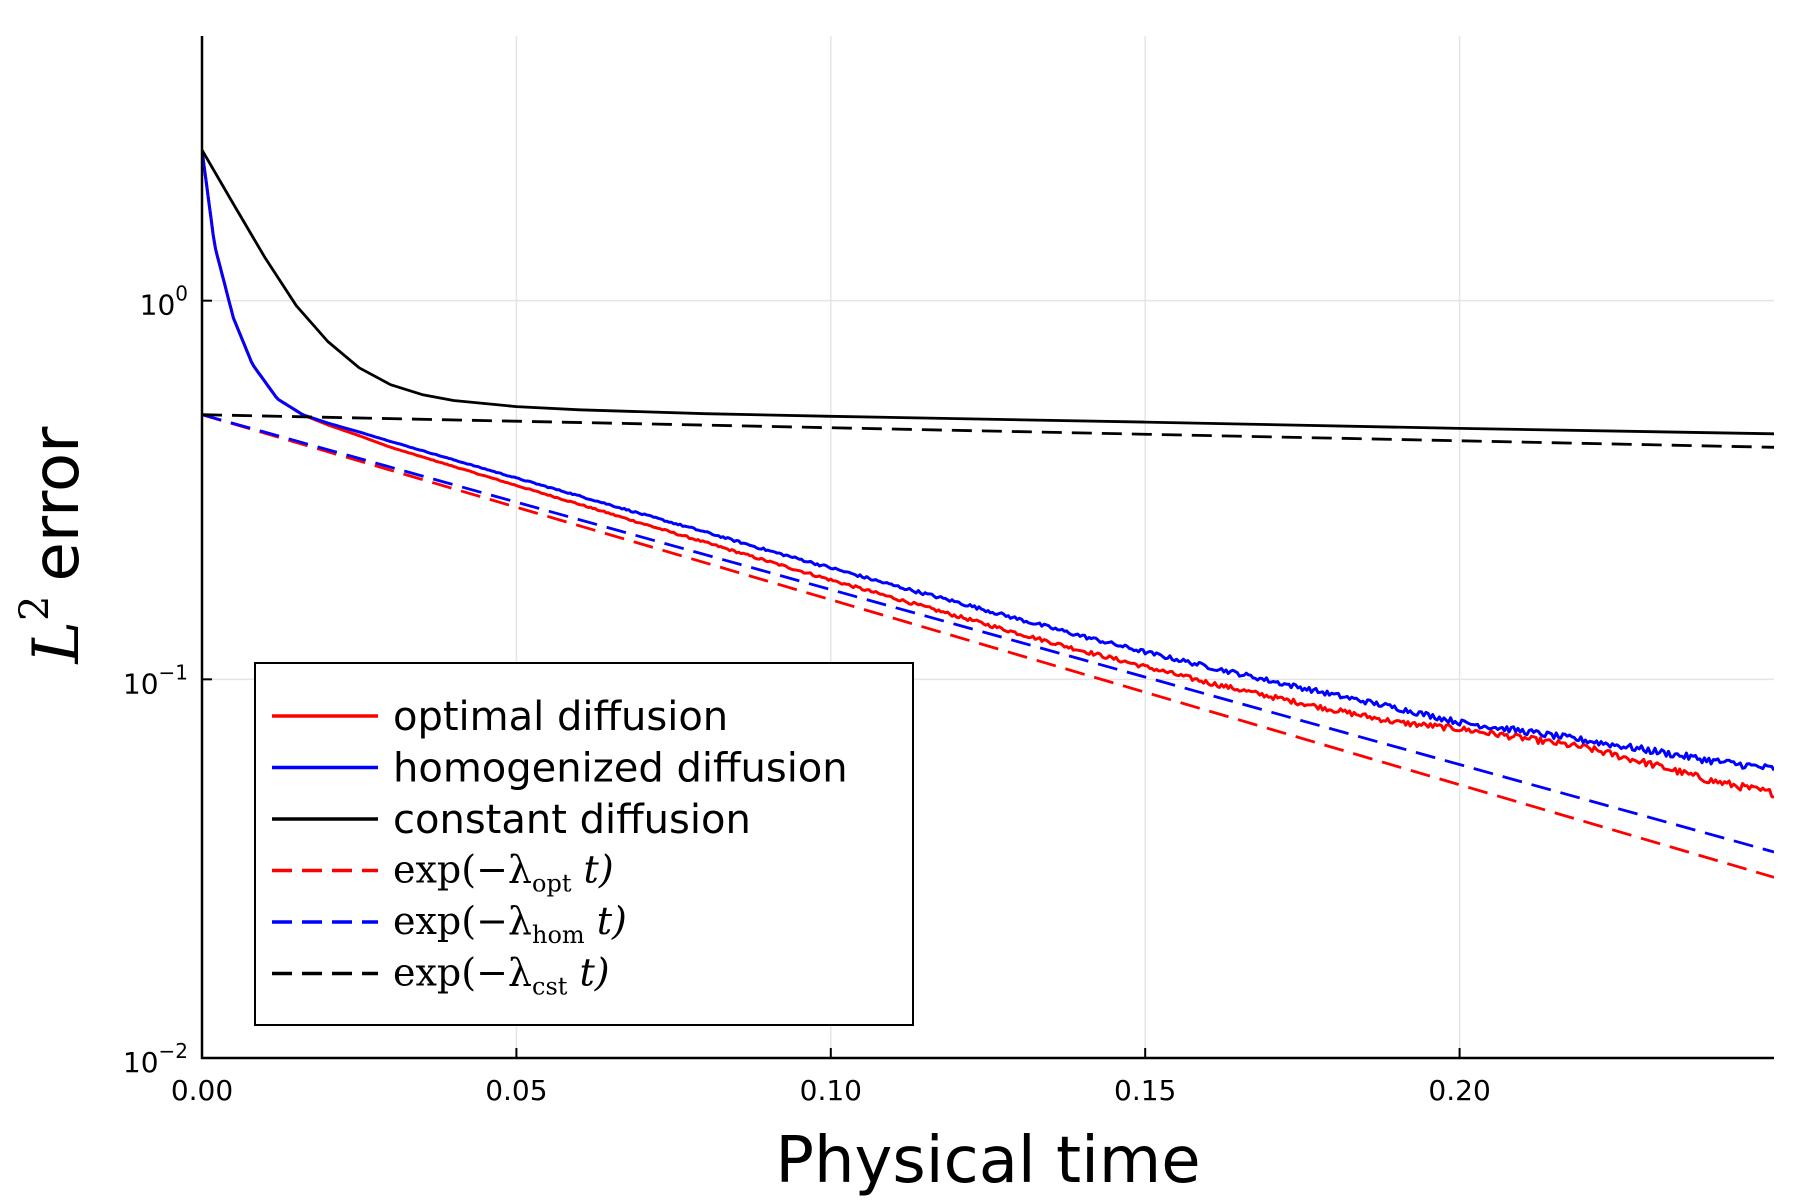 The image size is (1800, 1200). What do you see at coordinates (57, 504) in the screenshot?
I see `y-axis-title-text: error` at bounding box center [57, 504].